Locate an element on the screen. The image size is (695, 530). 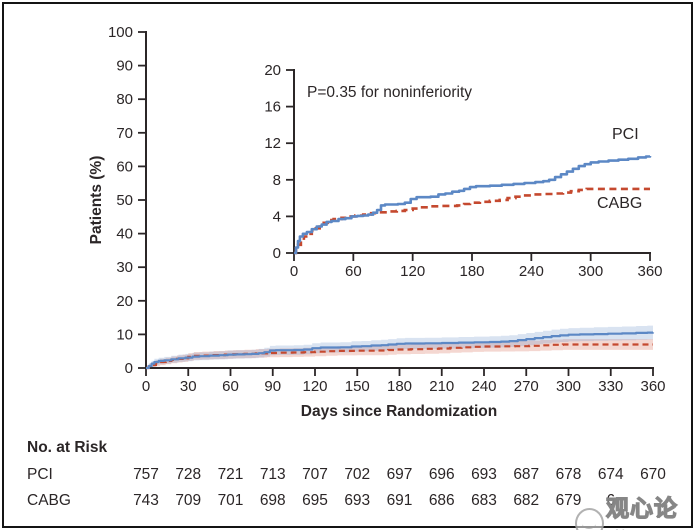
risk-value: 670 is located at coordinates (653, 474).